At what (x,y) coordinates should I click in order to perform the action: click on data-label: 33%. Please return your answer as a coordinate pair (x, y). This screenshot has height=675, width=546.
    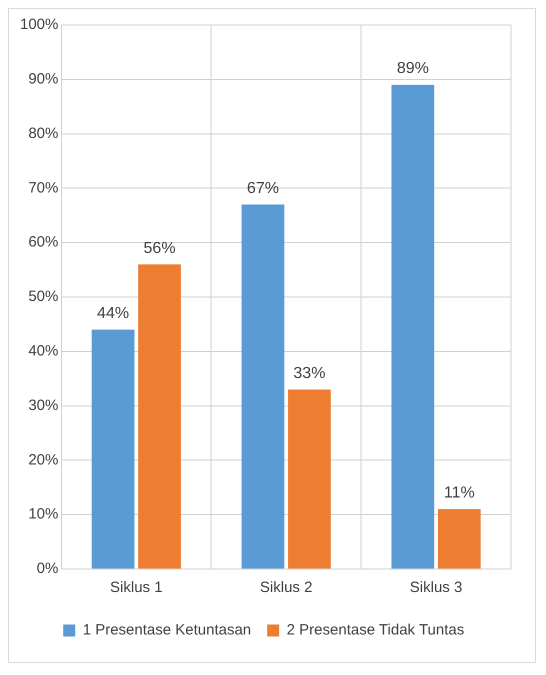
    Looking at the image, I should click on (309, 373).